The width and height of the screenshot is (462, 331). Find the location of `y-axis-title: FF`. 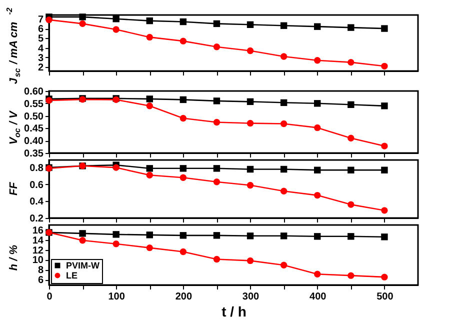

y-axis-title: FF is located at coordinates (14, 189).